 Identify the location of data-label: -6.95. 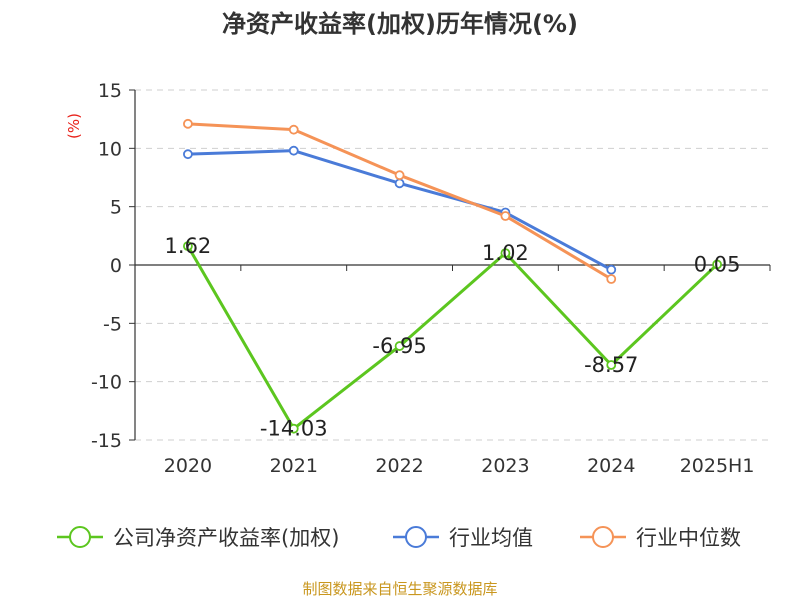
(399, 346).